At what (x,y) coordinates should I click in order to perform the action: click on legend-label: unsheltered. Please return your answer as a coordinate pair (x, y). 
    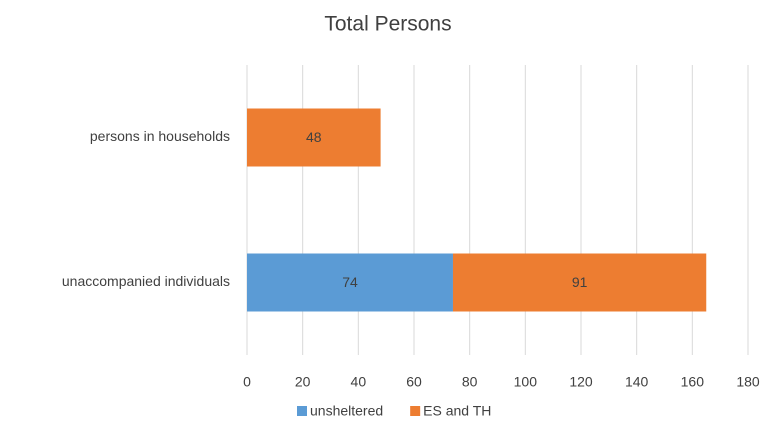
    Looking at the image, I should click on (346, 411).